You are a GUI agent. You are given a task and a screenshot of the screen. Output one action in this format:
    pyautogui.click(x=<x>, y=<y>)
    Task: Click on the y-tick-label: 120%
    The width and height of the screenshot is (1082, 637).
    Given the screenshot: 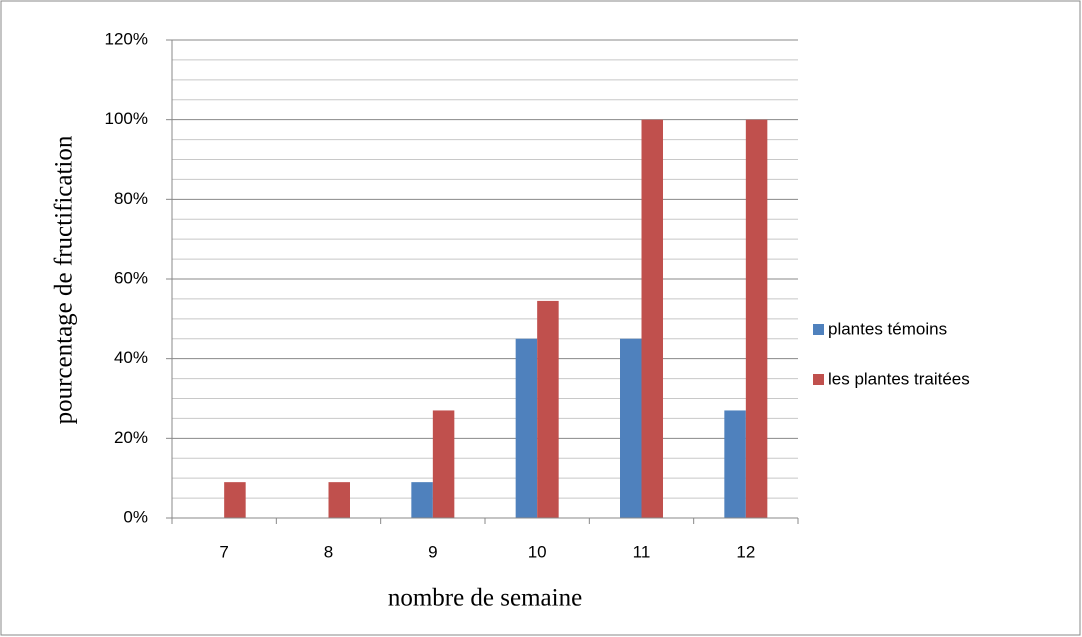 What is the action you would take?
    pyautogui.click(x=126, y=38)
    